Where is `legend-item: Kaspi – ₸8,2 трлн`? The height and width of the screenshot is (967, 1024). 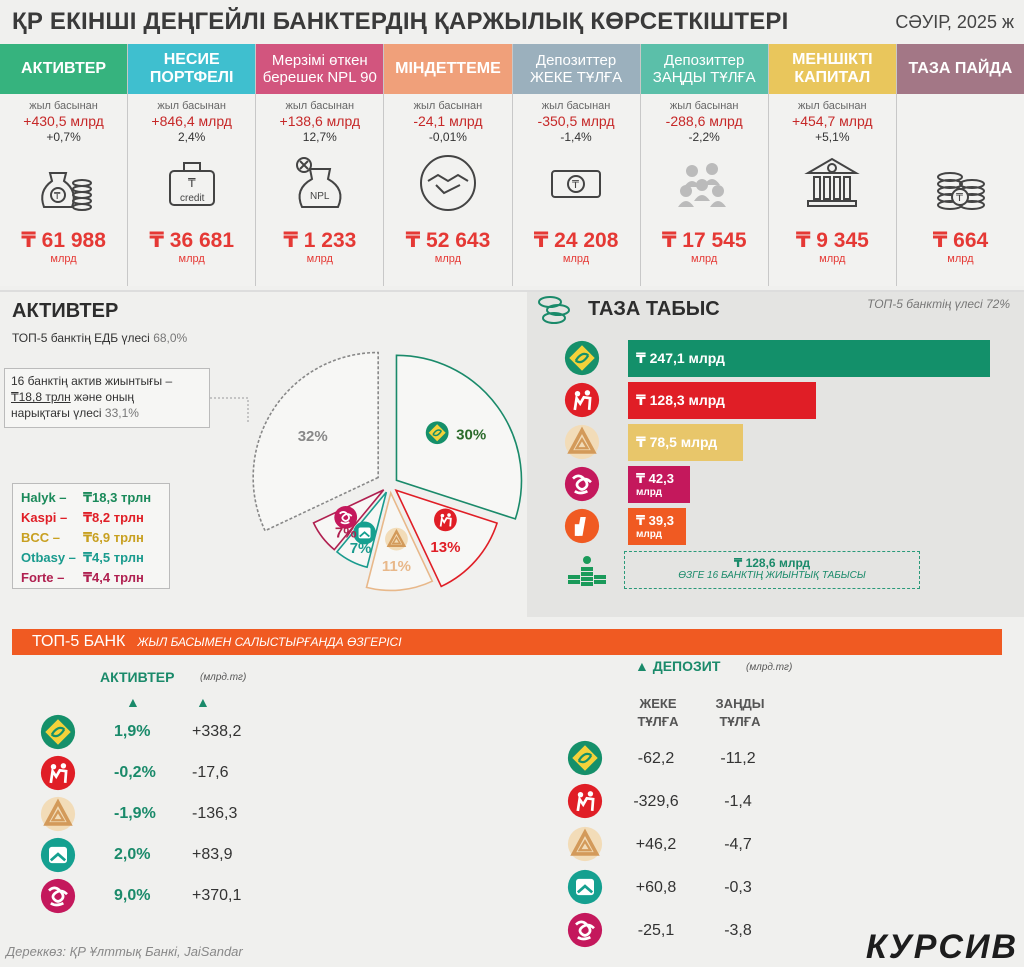
legend-item: Kaspi – ₸8,2 трлн is located at coordinates (91, 518).